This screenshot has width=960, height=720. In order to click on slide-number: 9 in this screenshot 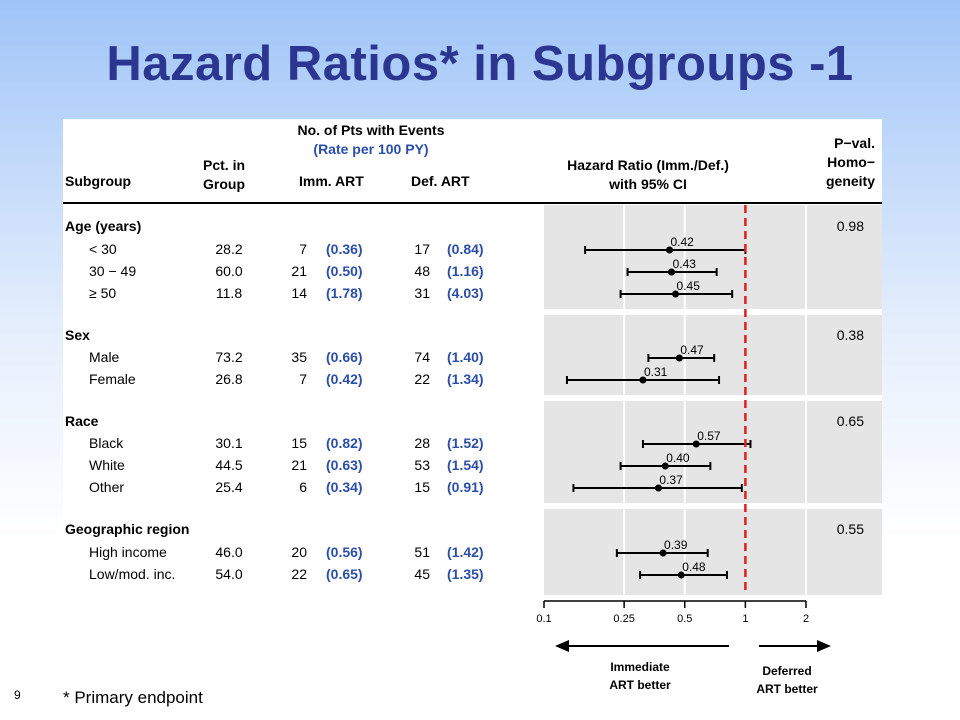, I will do `click(17, 695)`.